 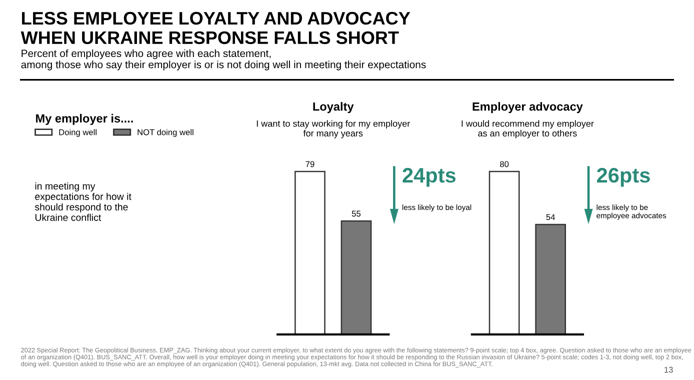 I want to click on text: 24pts, so click(x=429, y=177).